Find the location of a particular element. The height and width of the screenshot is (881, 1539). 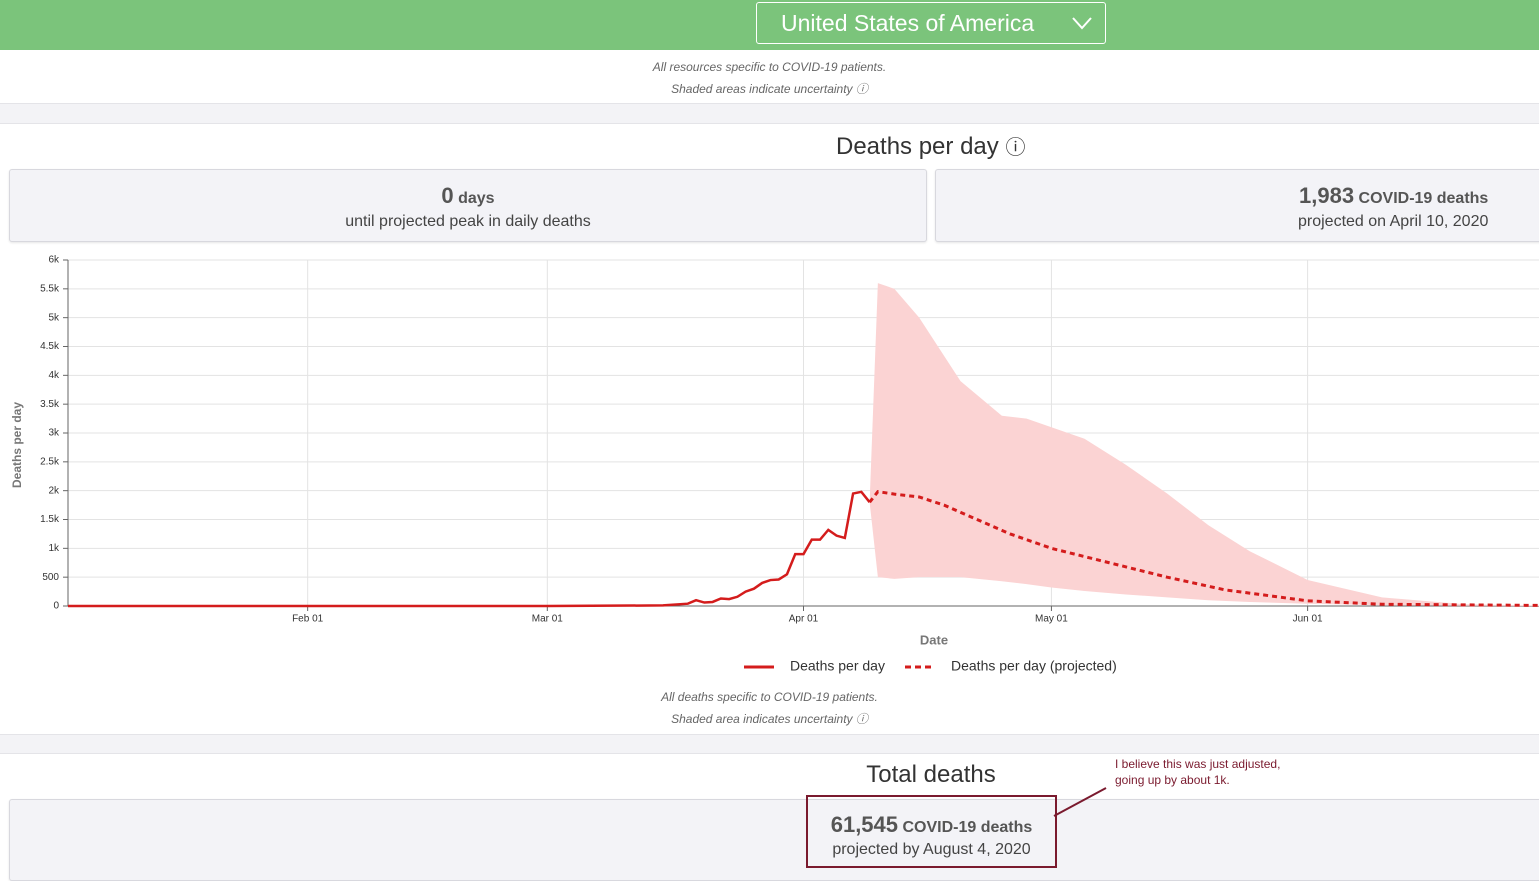

note: Shaded areas indicate uncertainty ⓘ is located at coordinates (769, 89).